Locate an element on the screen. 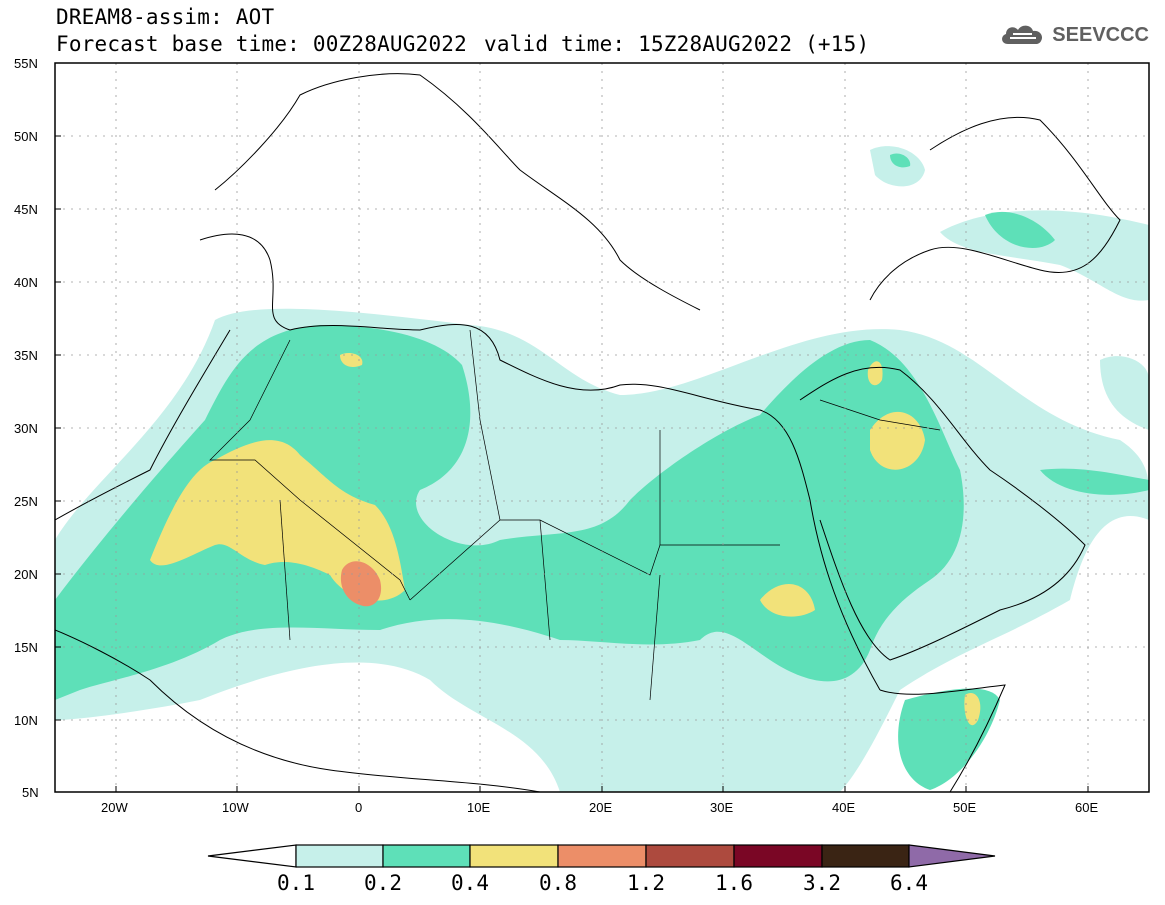 This screenshot has height=905, width=1165. colorbar is located at coordinates (601, 856).